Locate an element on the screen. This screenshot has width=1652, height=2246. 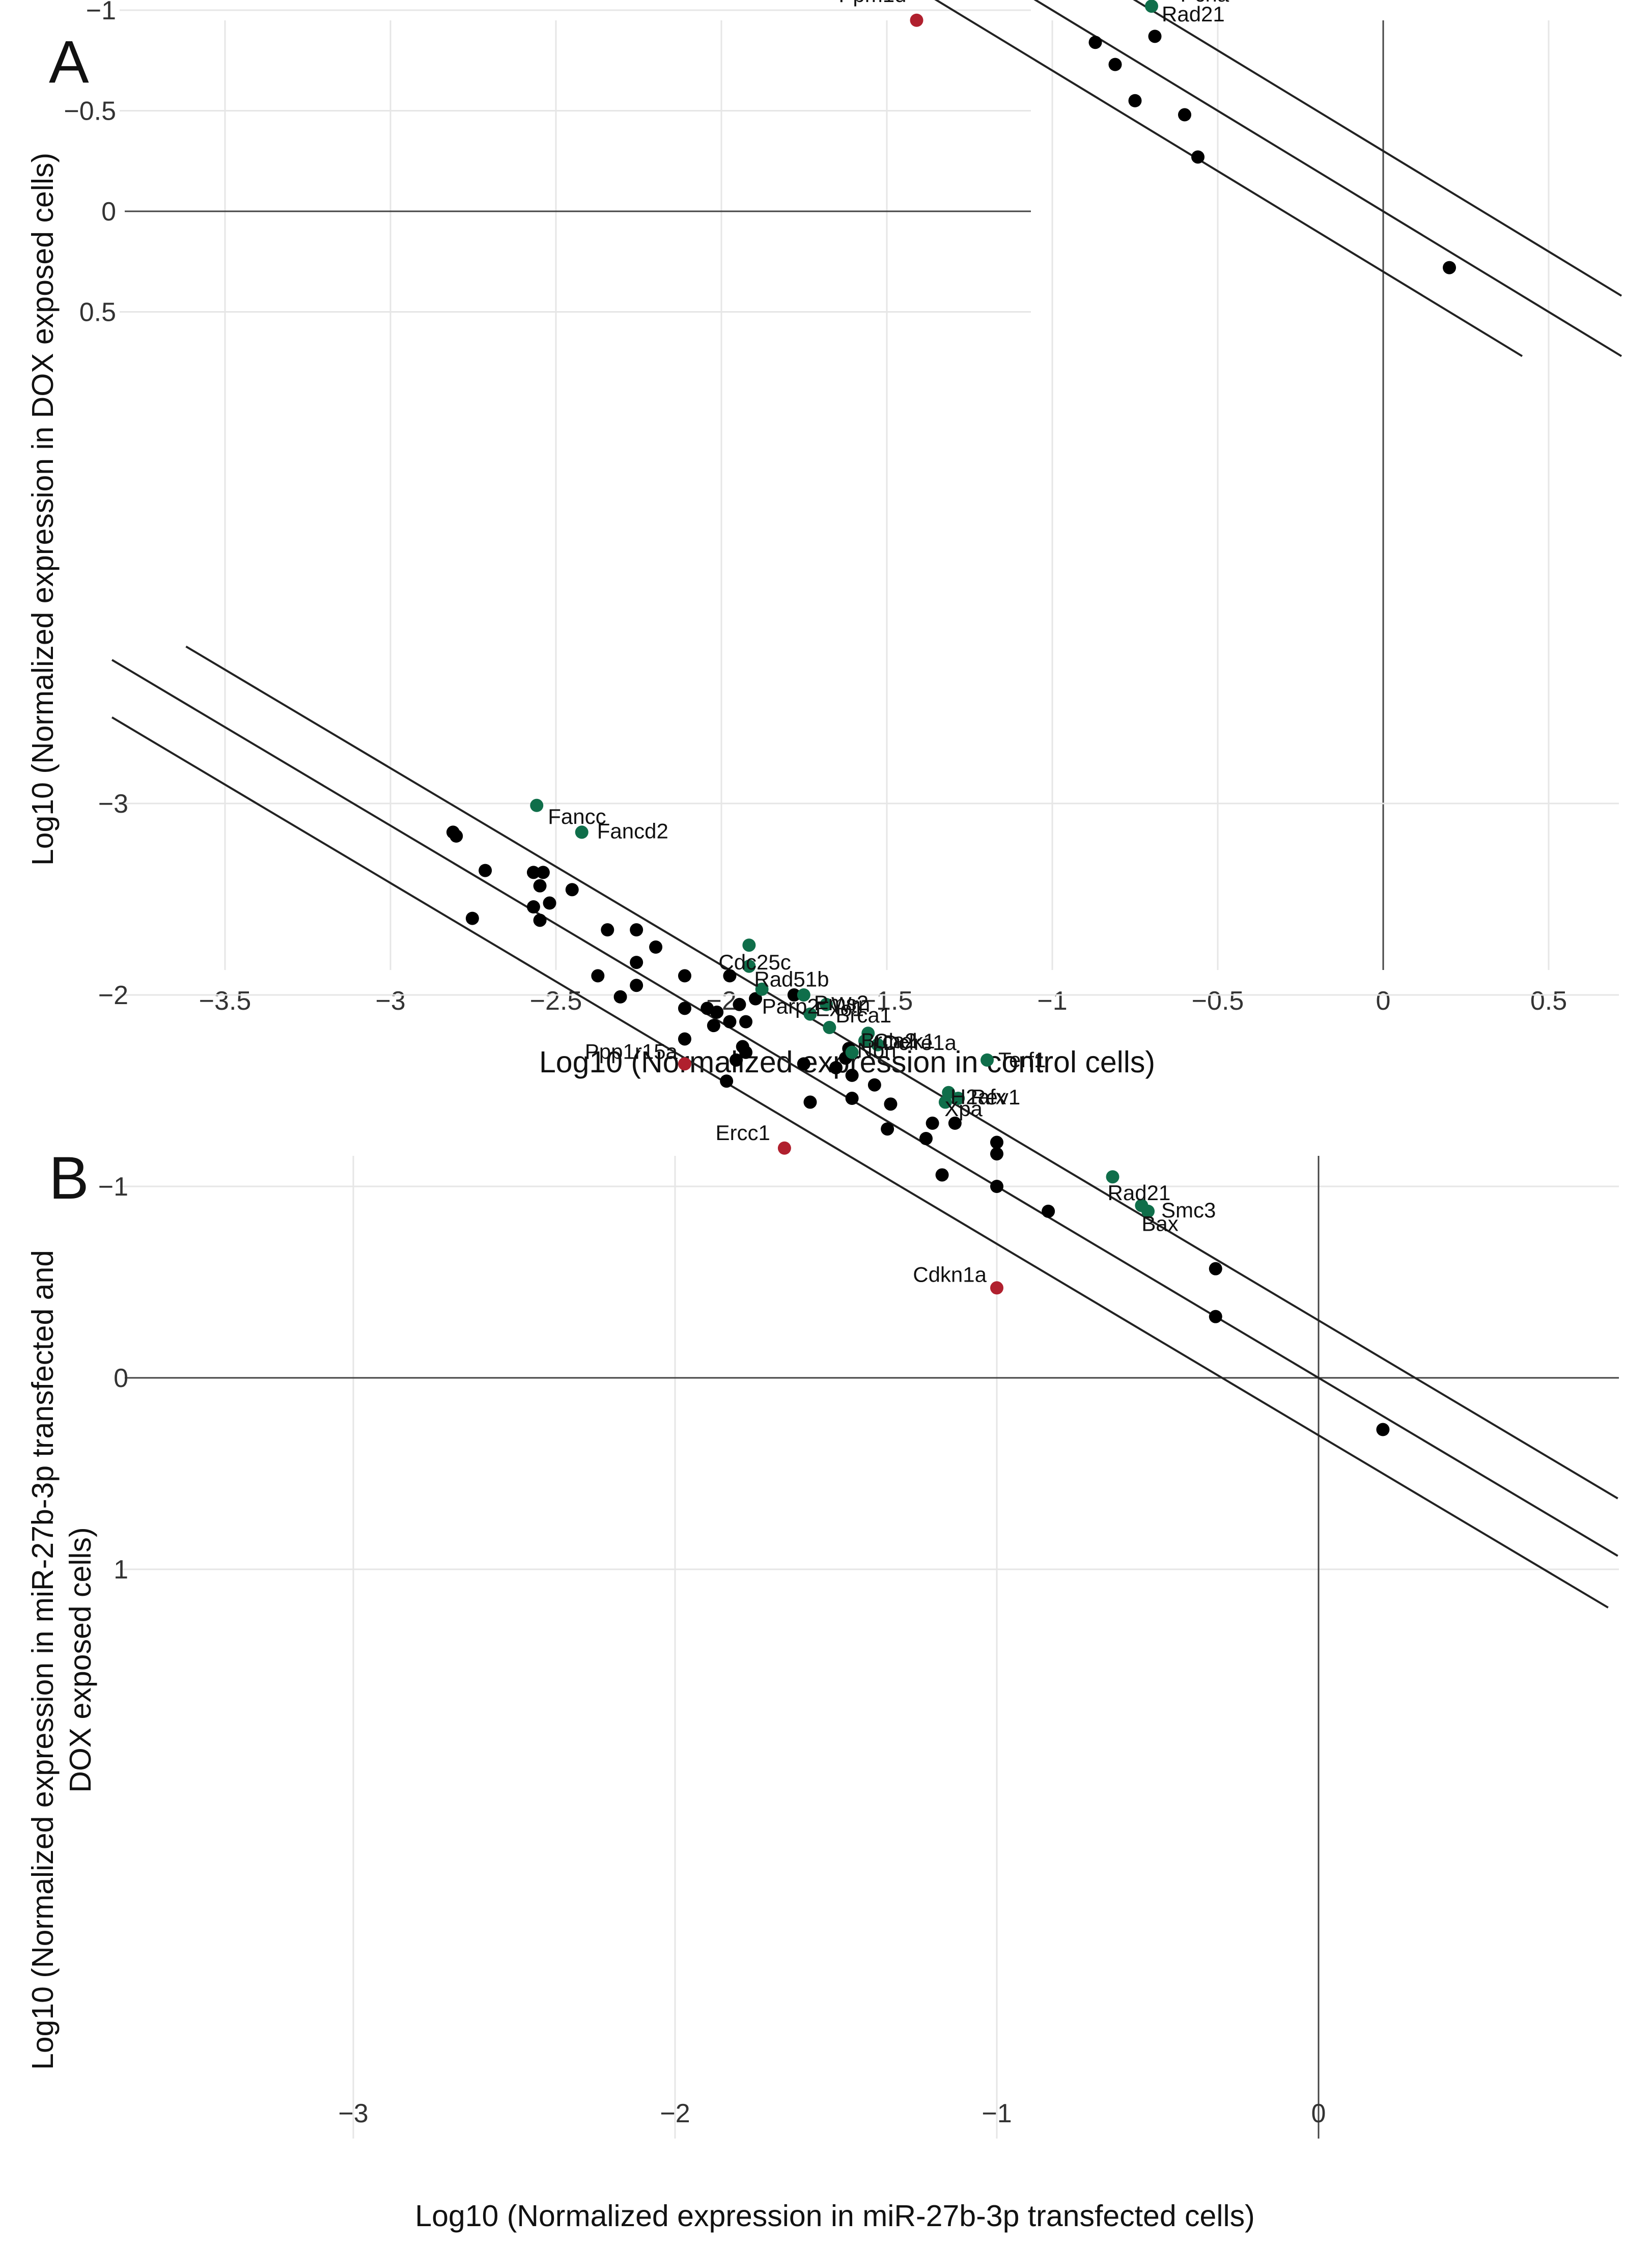
panel-b-label-pms2: Pms2 is located at coordinates (841, 1003).